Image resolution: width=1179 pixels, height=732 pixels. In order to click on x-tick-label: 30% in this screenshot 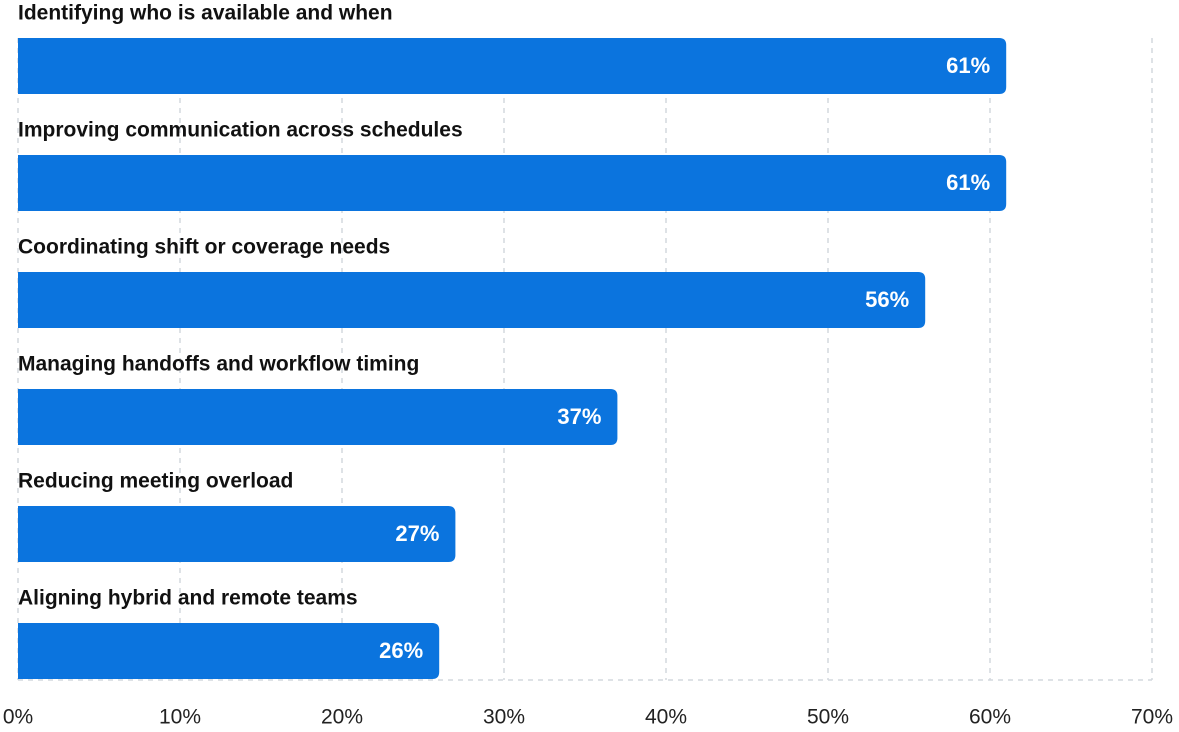, I will do `click(504, 717)`.